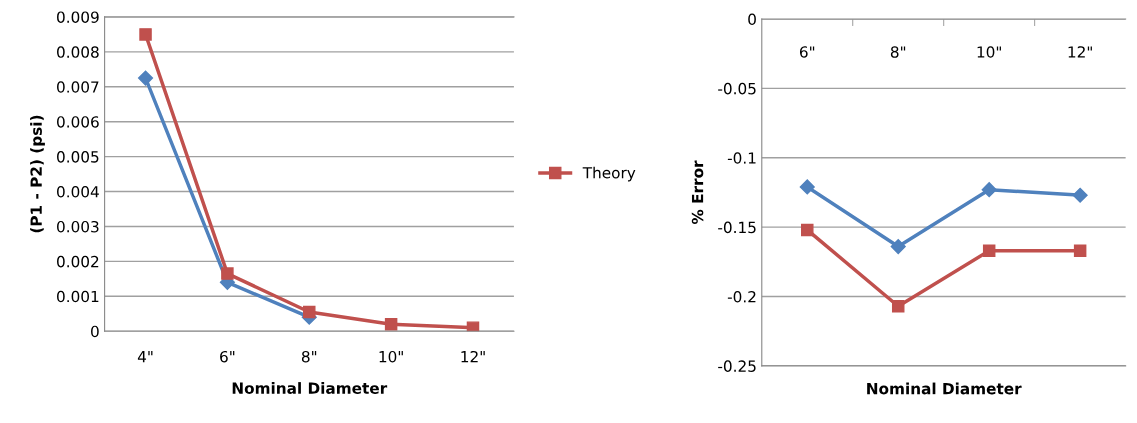  Describe the element at coordinates (78, 226) in the screenshot. I see `y-tick-label: 0.003` at that location.